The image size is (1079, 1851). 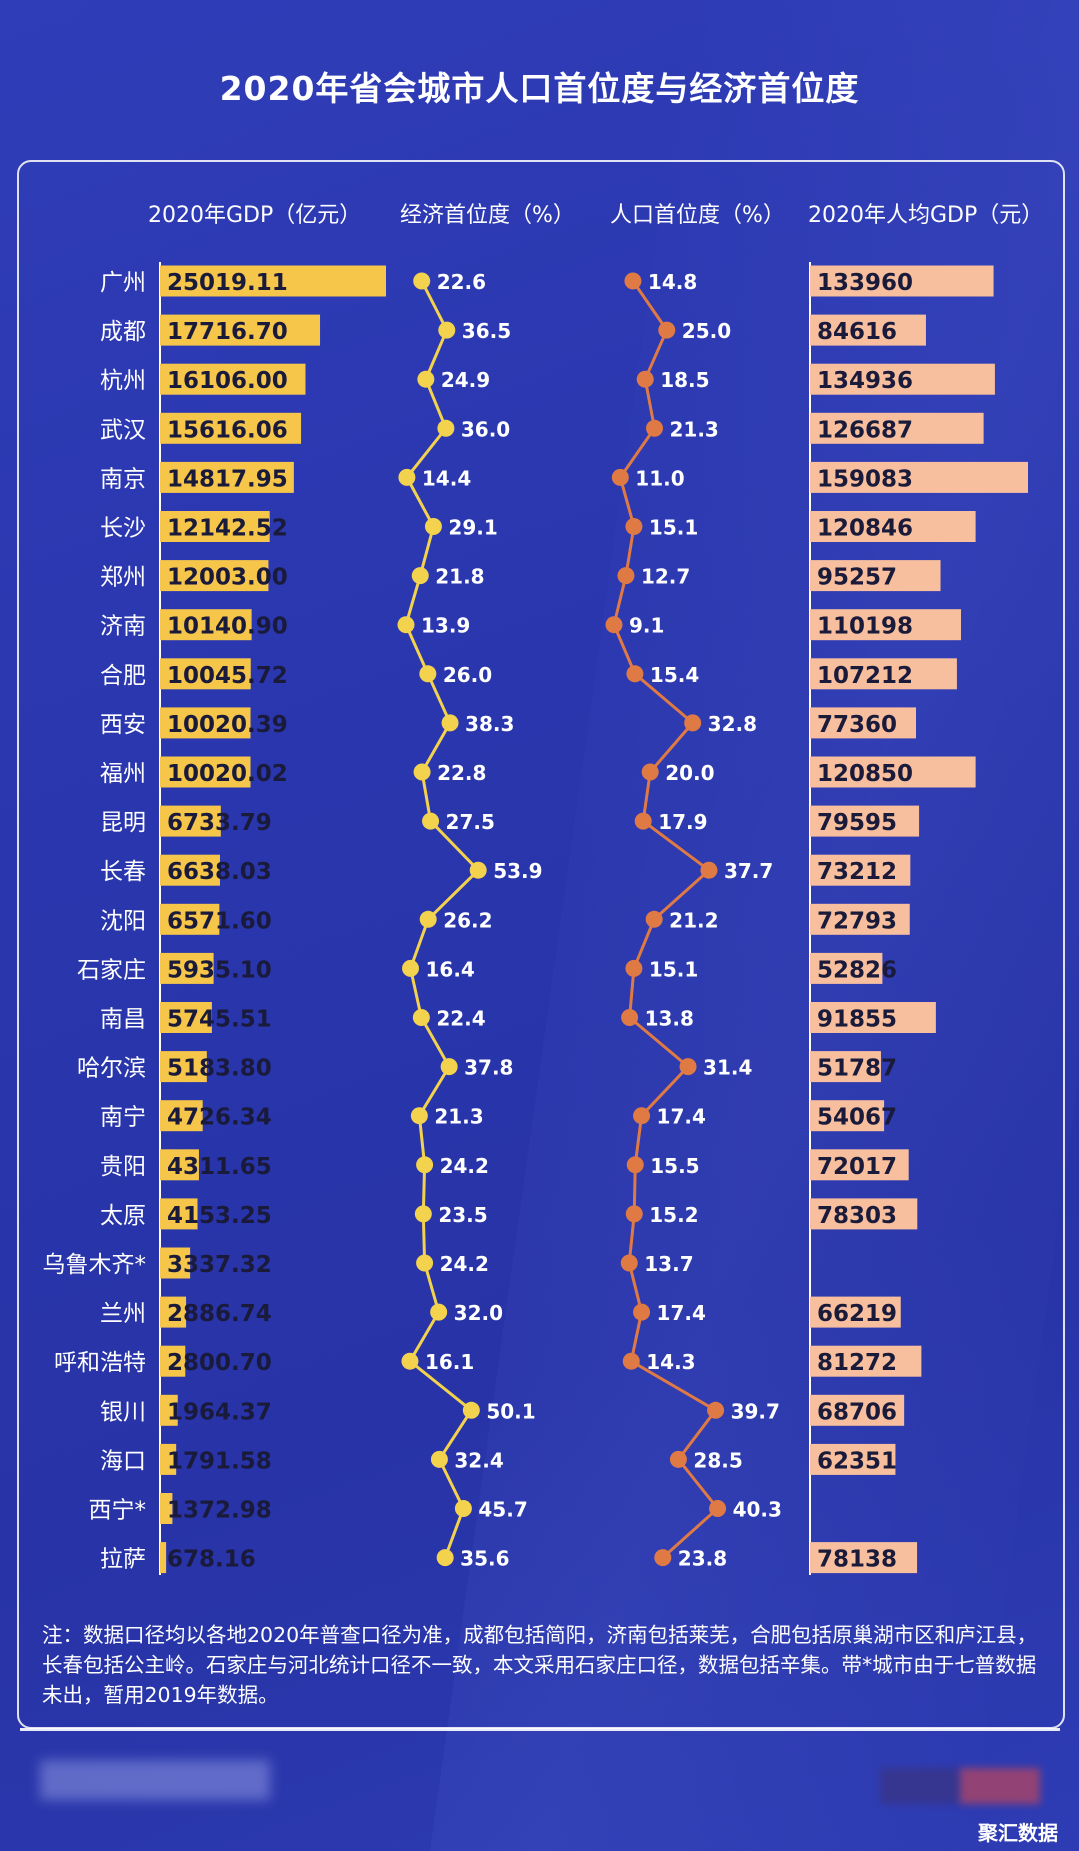 What do you see at coordinates (467, 920) in the screenshot?
I see `econ-value: 26.2` at bounding box center [467, 920].